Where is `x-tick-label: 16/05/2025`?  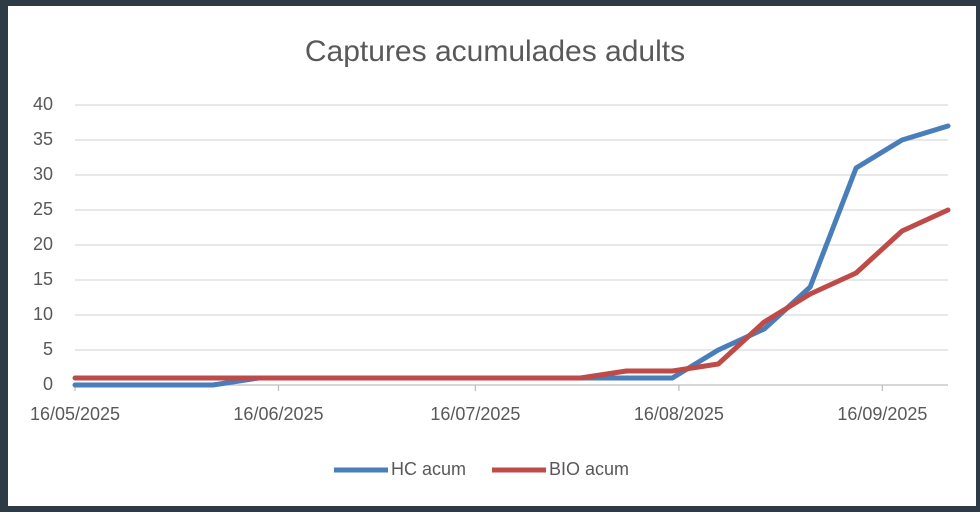
x-tick-label: 16/05/2025 is located at coordinates (75, 414).